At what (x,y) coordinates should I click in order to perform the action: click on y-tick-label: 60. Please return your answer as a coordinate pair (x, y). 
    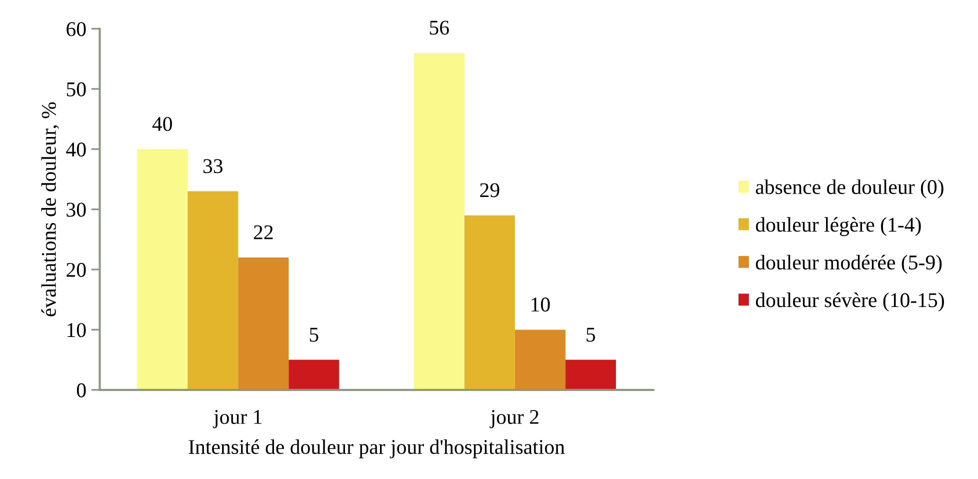
    Looking at the image, I should click on (76, 29).